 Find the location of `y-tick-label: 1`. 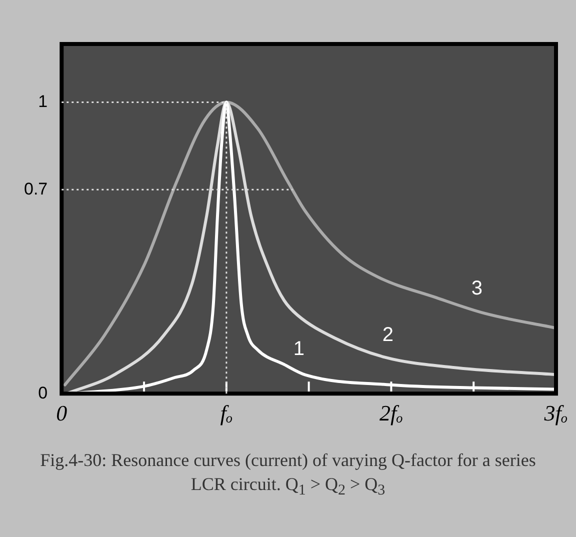

y-tick-label: 1 is located at coordinates (43, 101).